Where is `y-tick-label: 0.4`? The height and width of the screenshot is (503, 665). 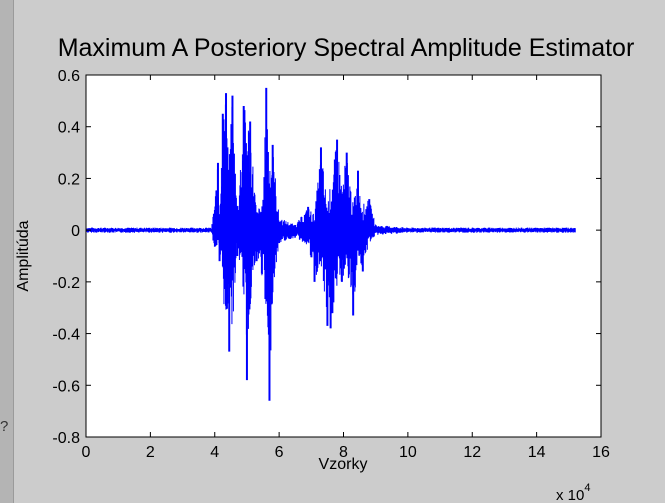 y-tick-label: 0.4 is located at coordinates (69, 128).